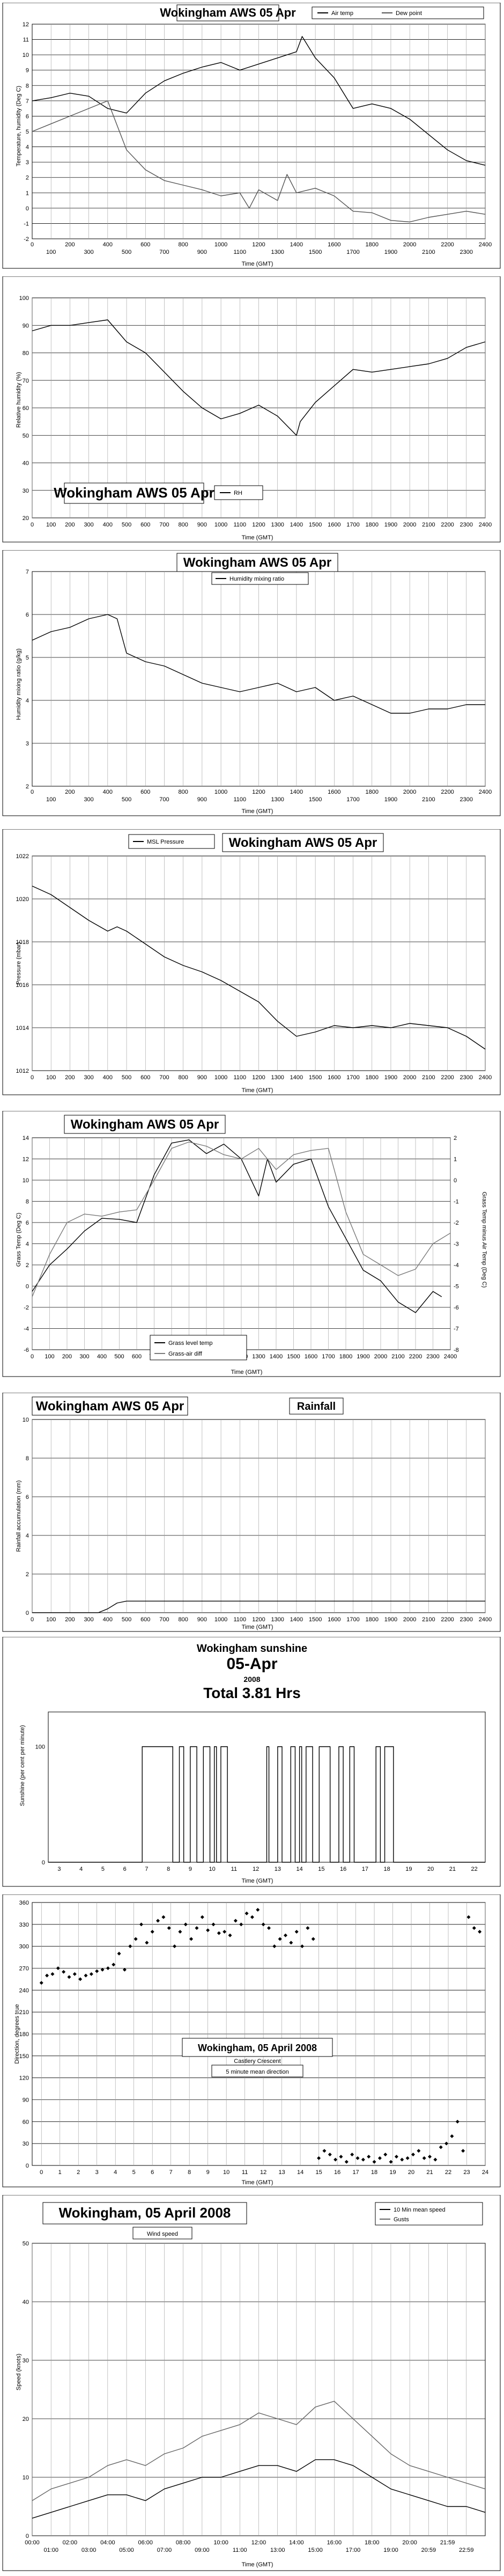 This screenshot has width=504, height=2576. What do you see at coordinates (208, 2172) in the screenshot?
I see `x-tick-label: 9` at bounding box center [208, 2172].